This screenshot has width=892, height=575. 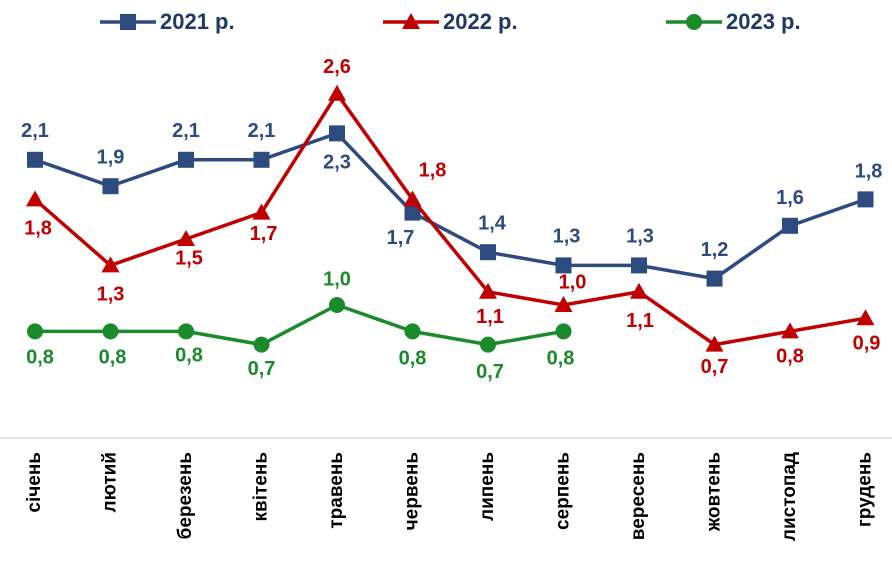 What do you see at coordinates (714, 492) in the screenshot?
I see `x-tick-label: жовтень` at bounding box center [714, 492].